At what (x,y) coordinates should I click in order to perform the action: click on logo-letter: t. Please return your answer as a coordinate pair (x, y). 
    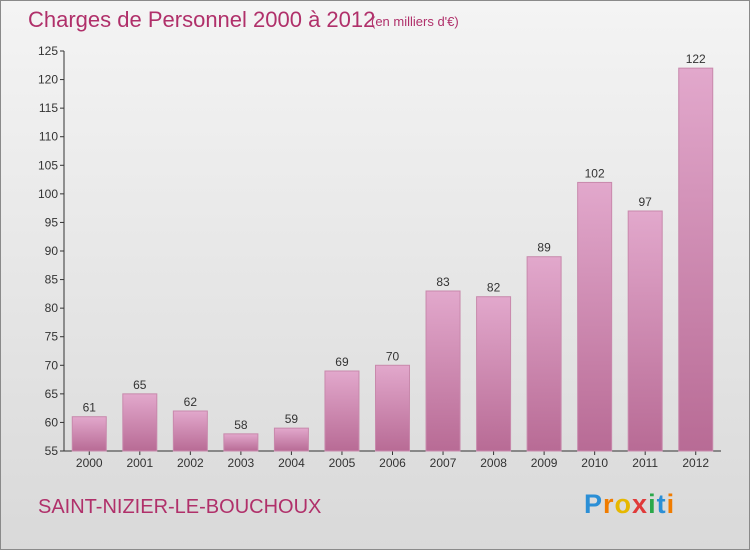
    Looking at the image, I should click on (661, 504).